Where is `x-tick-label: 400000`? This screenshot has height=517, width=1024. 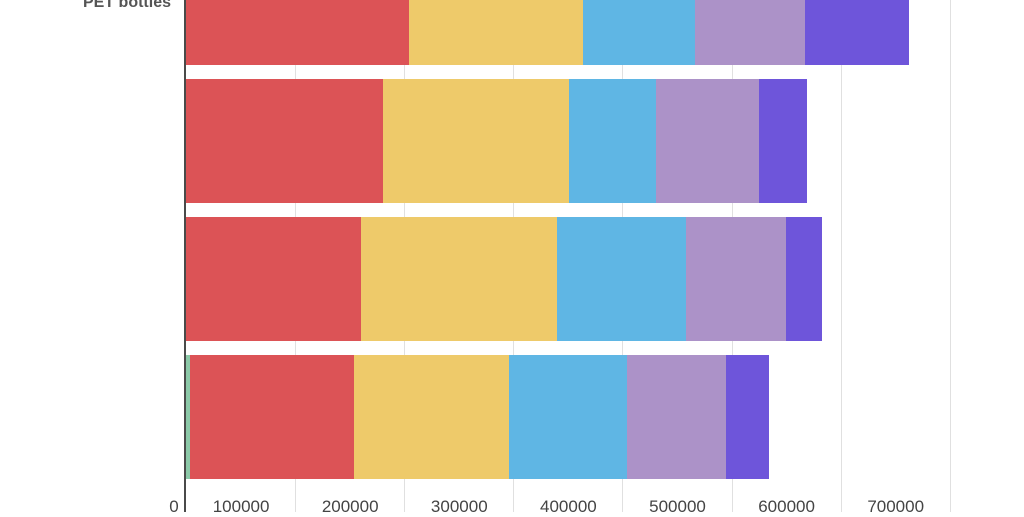
x-tick-label: 400000 is located at coordinates (568, 506).